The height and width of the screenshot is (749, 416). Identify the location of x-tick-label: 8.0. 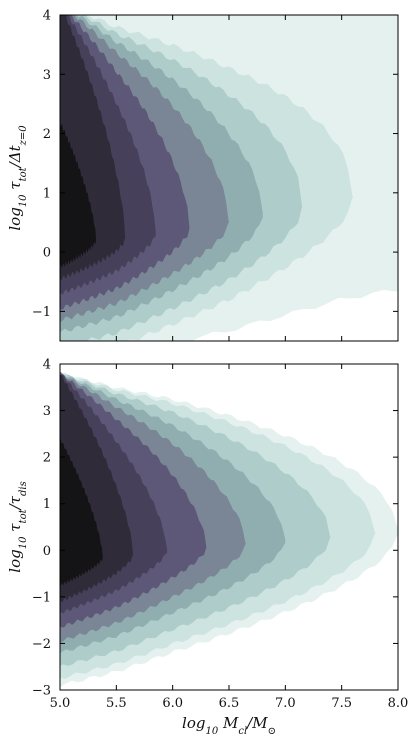
(398, 703).